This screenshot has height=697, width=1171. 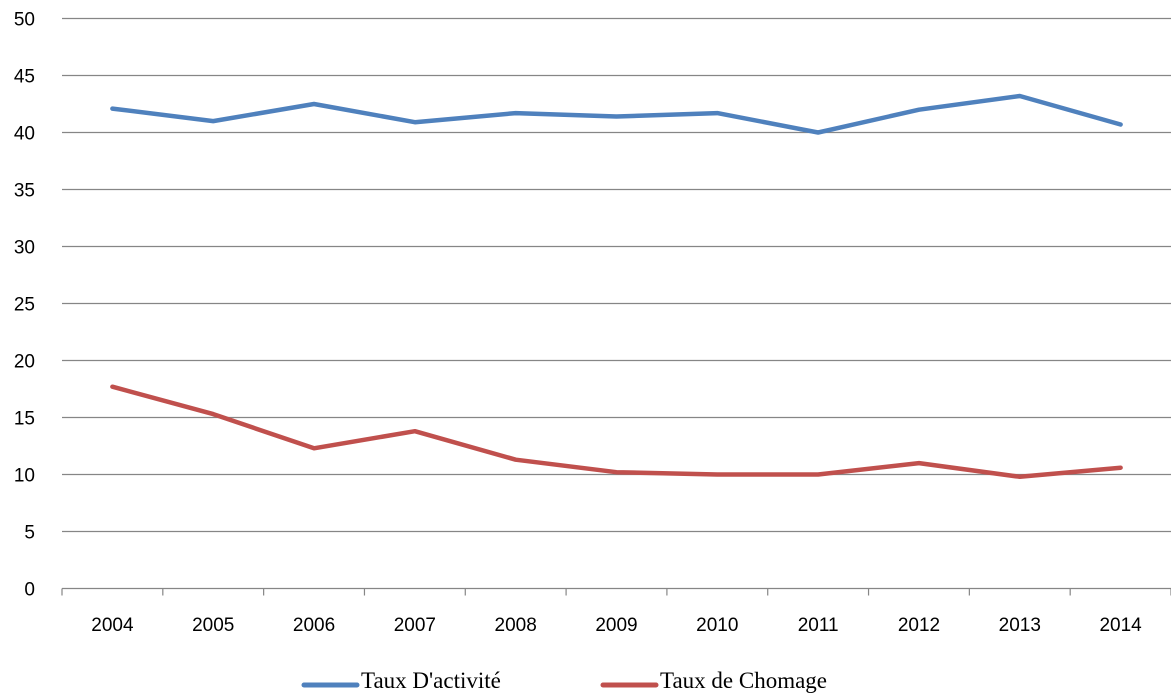 What do you see at coordinates (431, 680) in the screenshot?
I see `legend-label: Taux D'activité` at bounding box center [431, 680].